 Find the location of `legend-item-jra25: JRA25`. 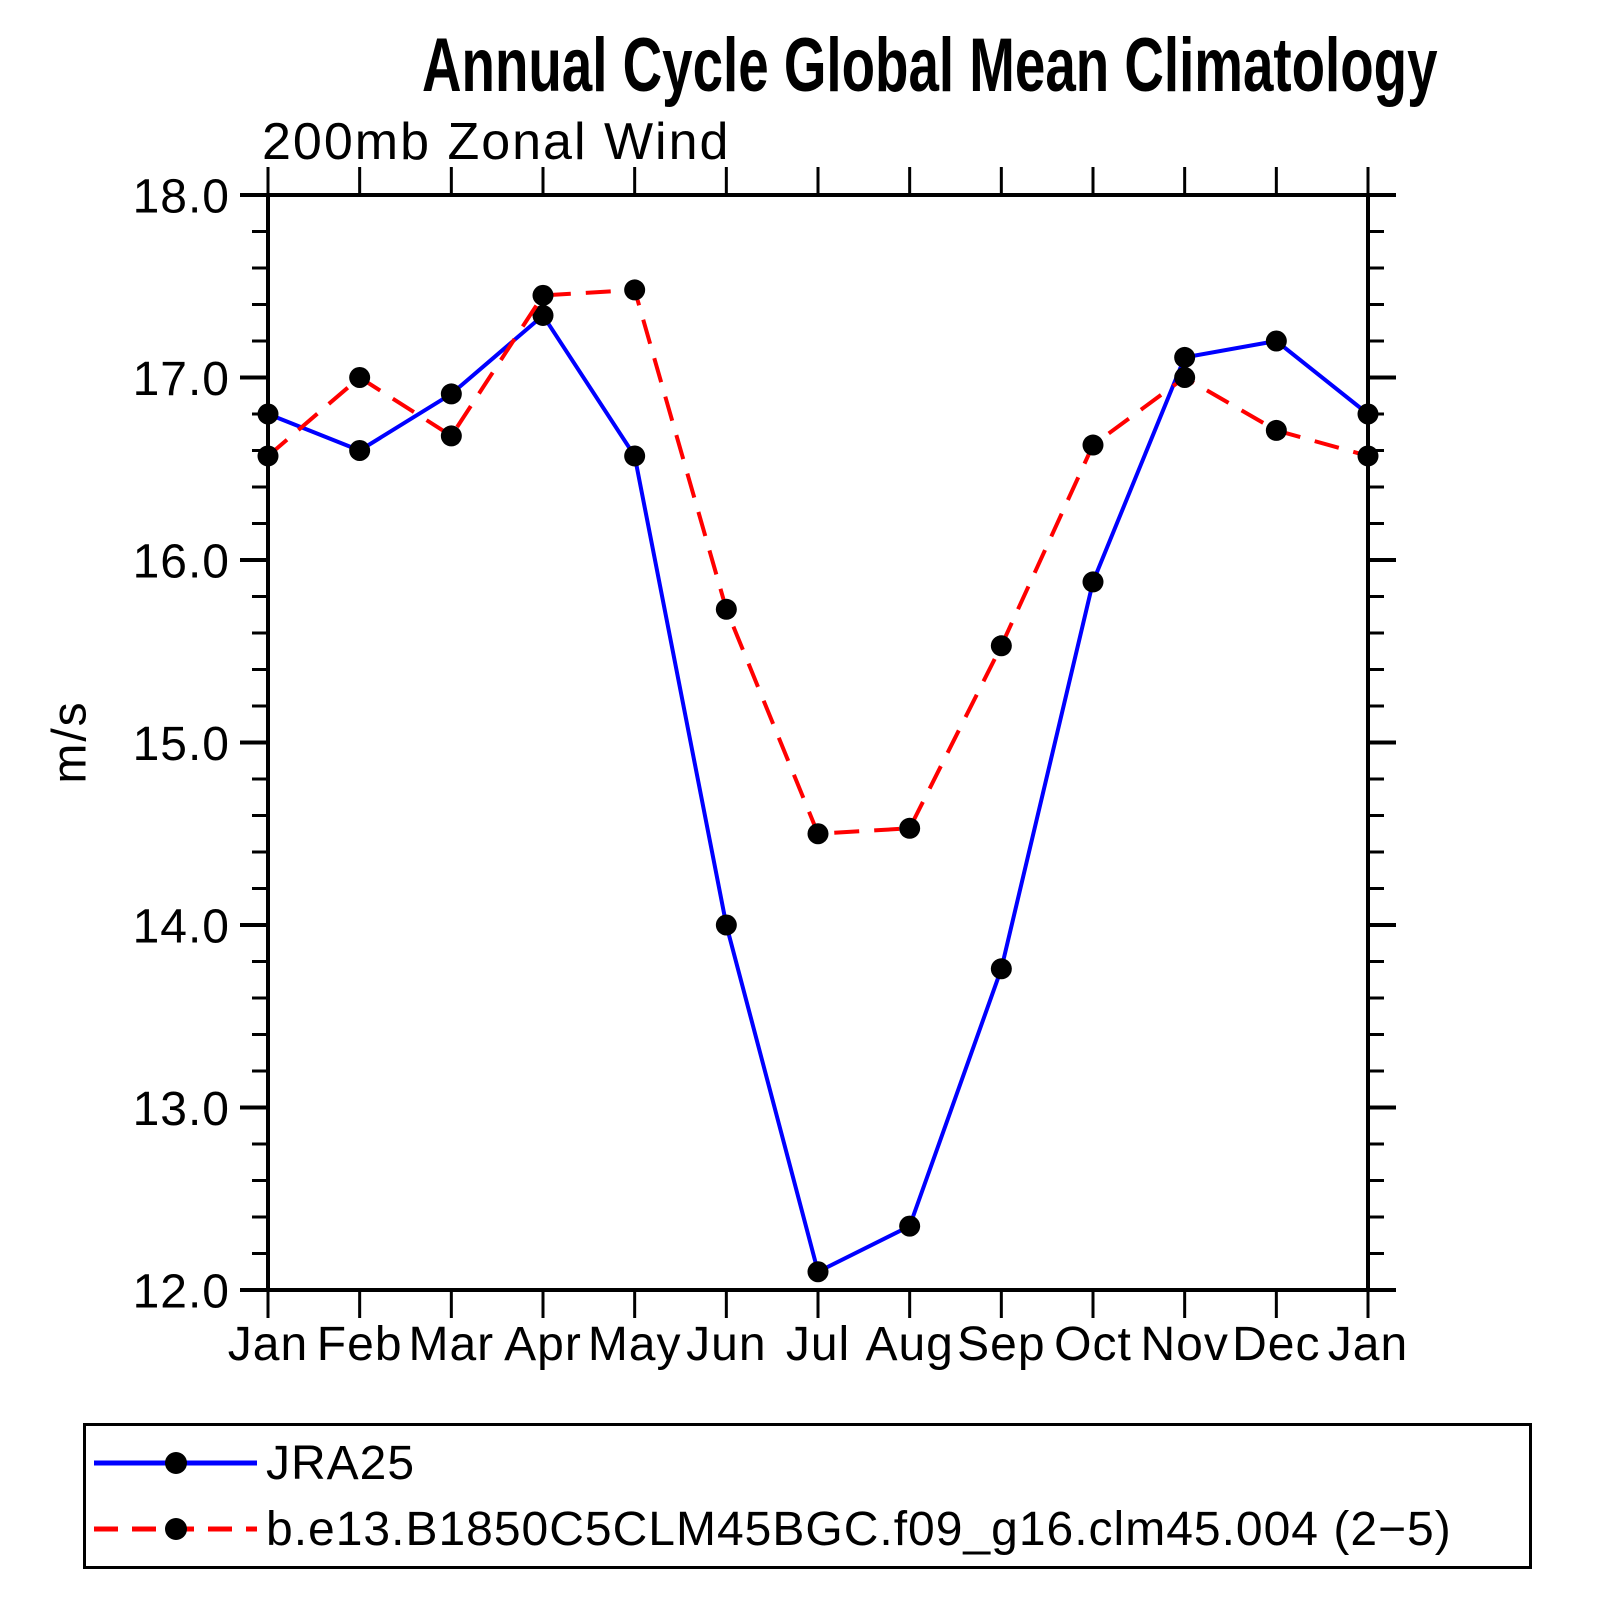

legend-item-jra25: JRA25 is located at coordinates (810, 1463).